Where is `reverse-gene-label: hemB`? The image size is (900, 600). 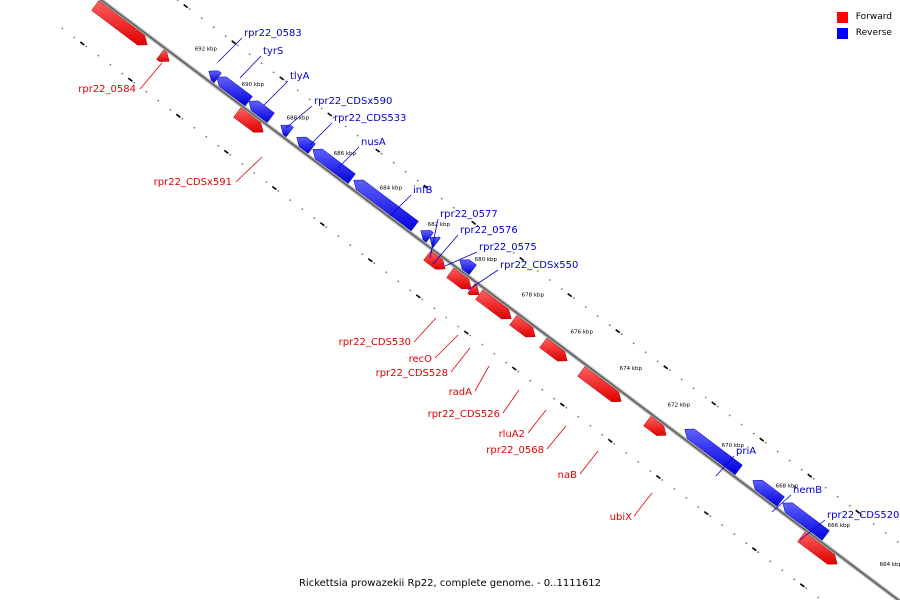
reverse-gene-label: hemB is located at coordinates (807, 490).